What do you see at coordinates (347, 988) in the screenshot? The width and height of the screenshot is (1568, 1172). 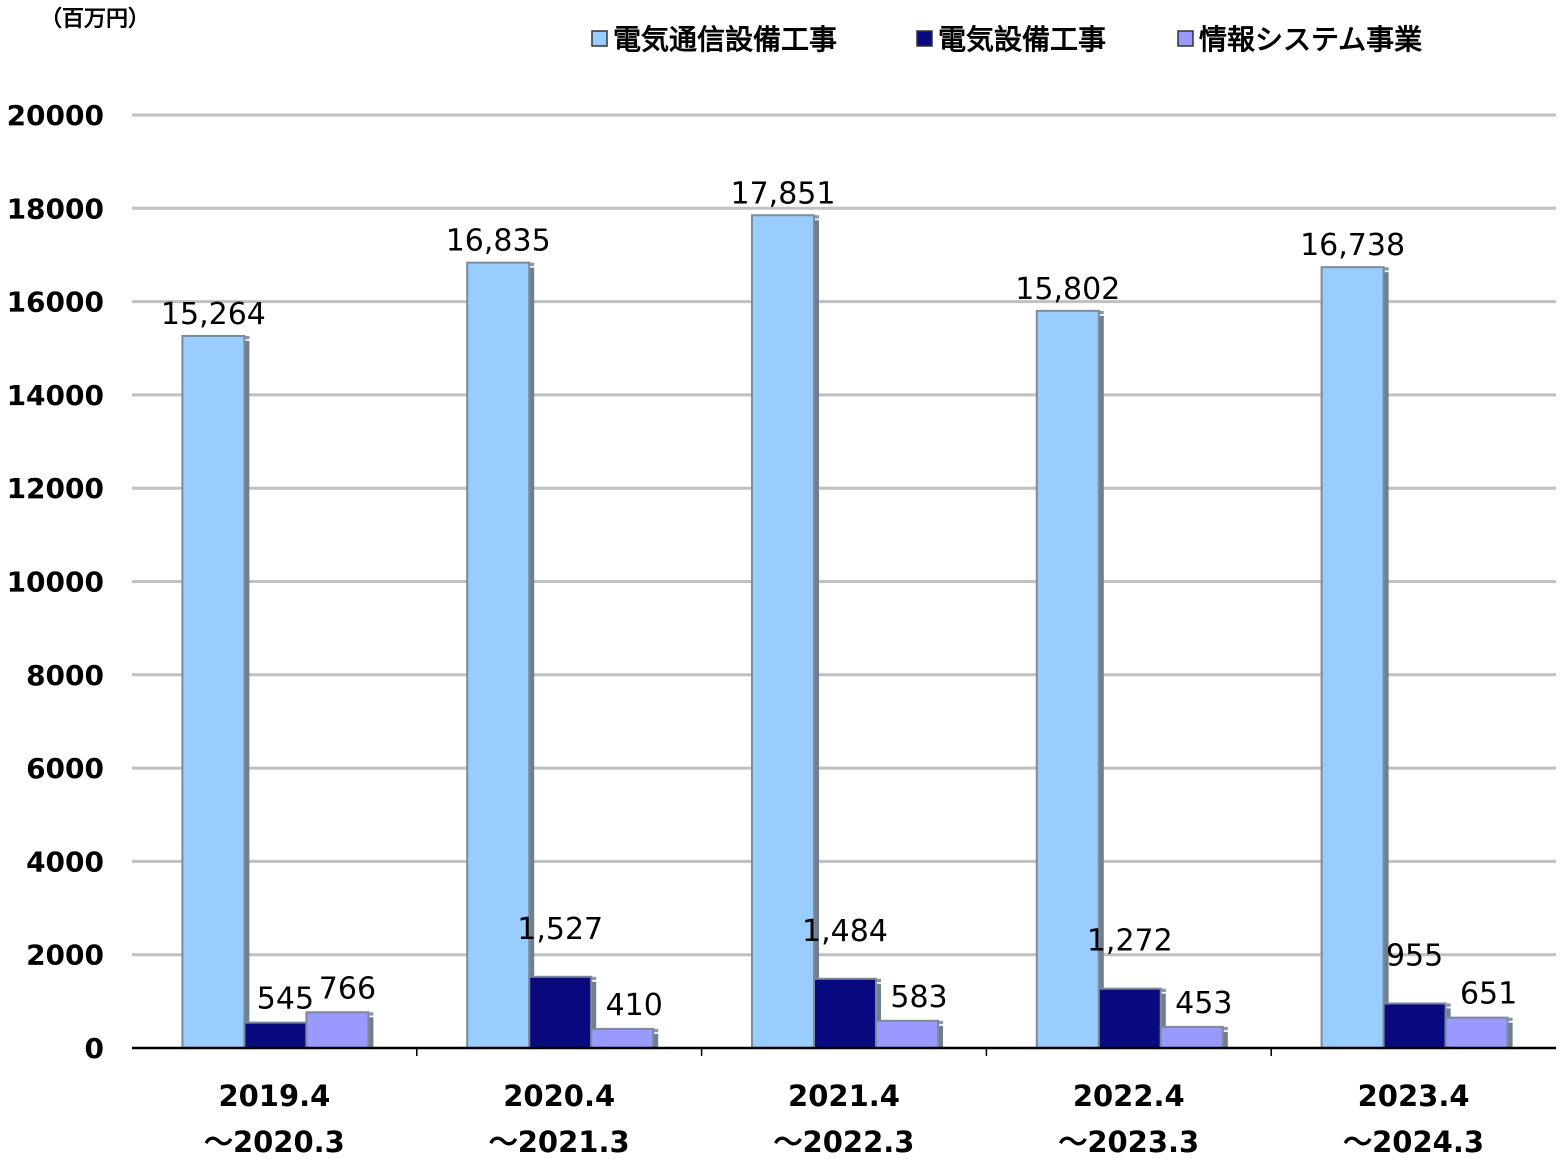 I see `data-label: 766` at bounding box center [347, 988].